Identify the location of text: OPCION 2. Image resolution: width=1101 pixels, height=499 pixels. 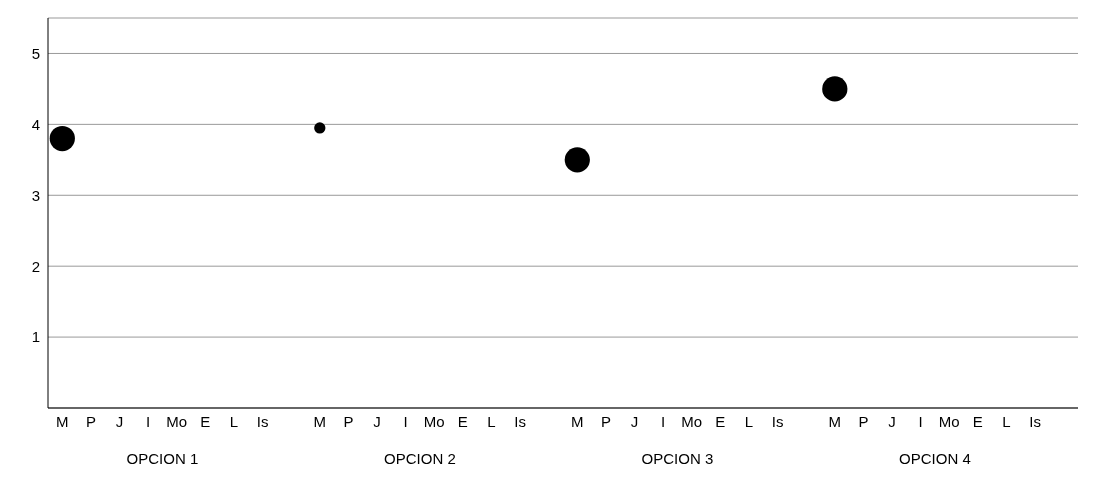
(420, 458).